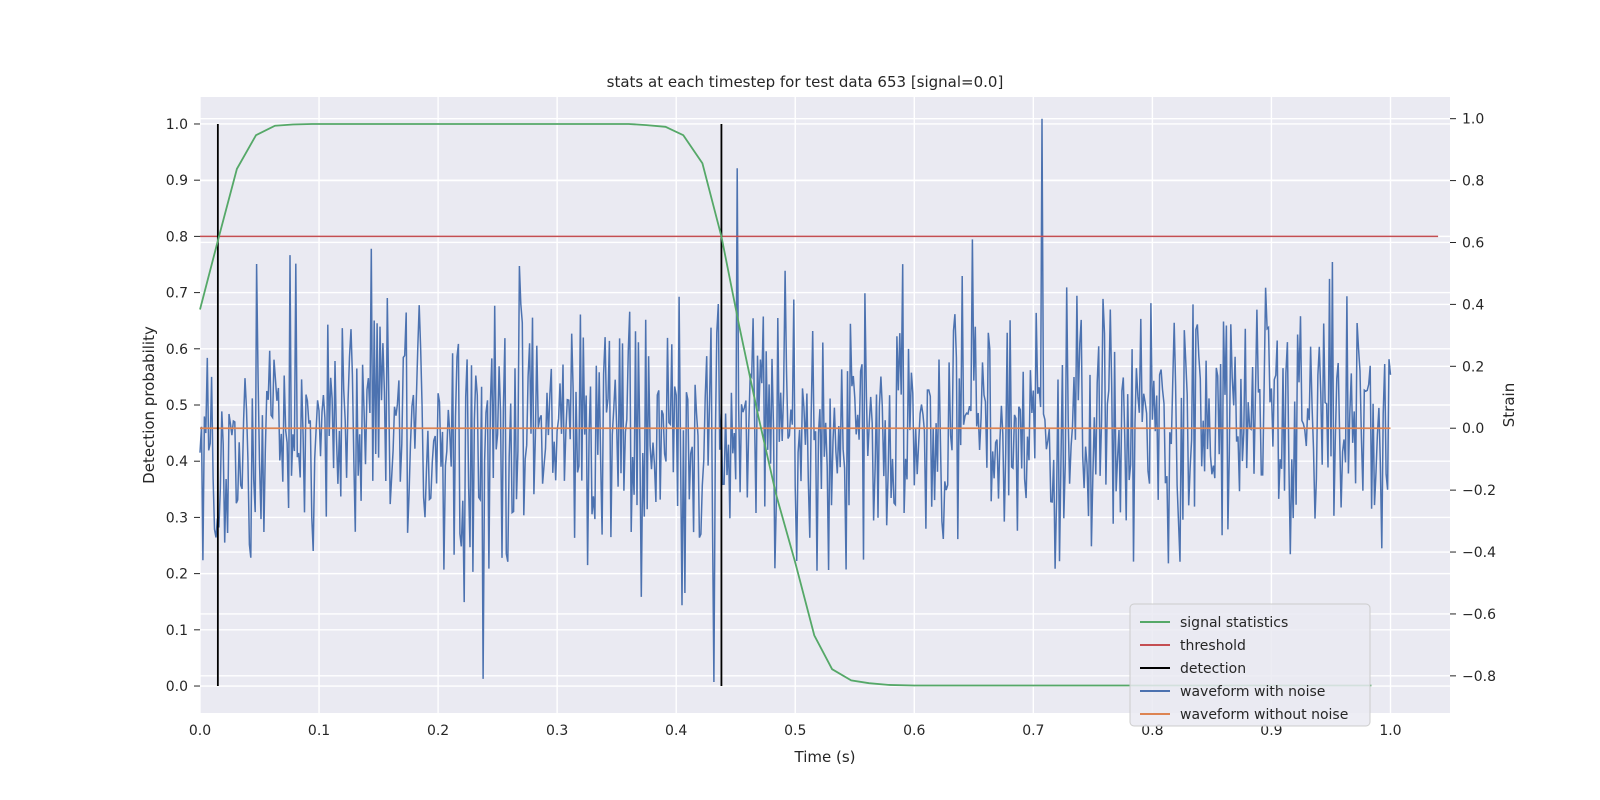 Image resolution: width=1600 pixels, height=800 pixels. Describe the element at coordinates (177, 294) in the screenshot. I see `y-tick-label-left: 0.7` at that location.